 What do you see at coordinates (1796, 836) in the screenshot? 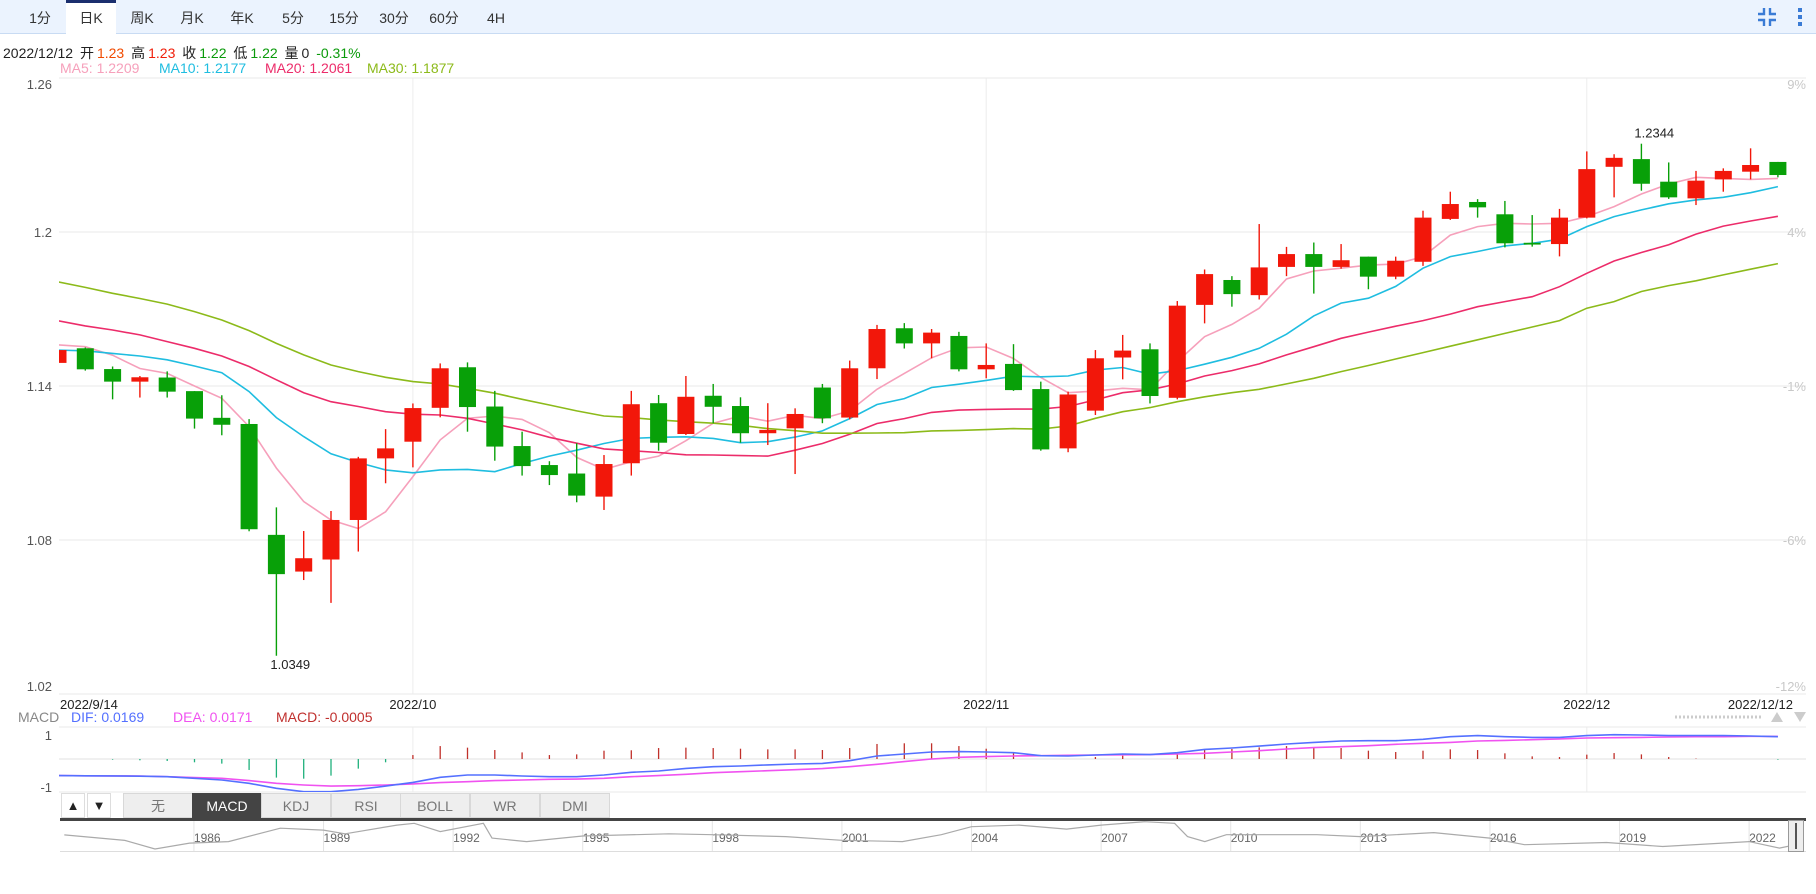
I see `navigator-handle` at bounding box center [1796, 836].